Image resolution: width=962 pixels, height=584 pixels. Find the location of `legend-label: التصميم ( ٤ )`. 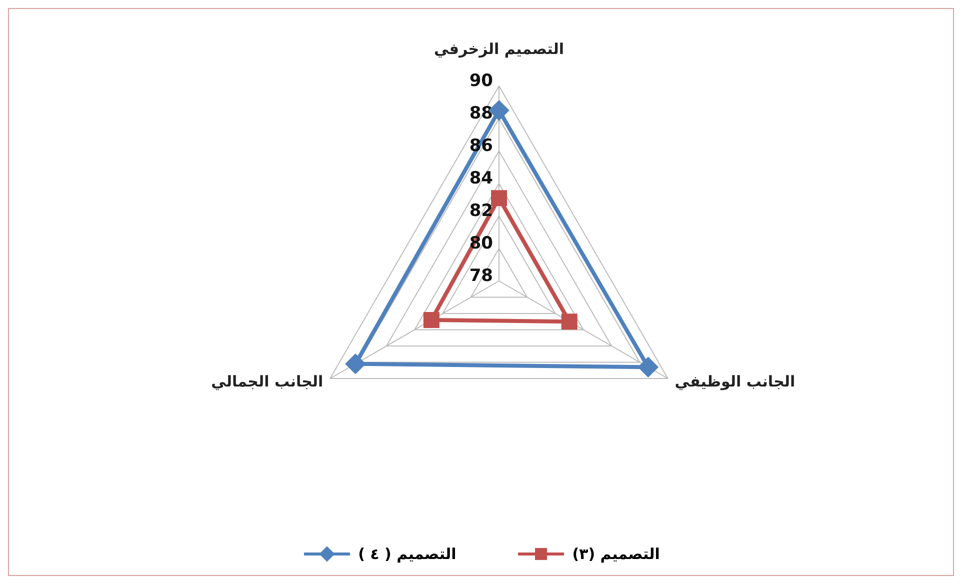

legend-label: التصميم ( ٤ ) is located at coordinates (407, 554).